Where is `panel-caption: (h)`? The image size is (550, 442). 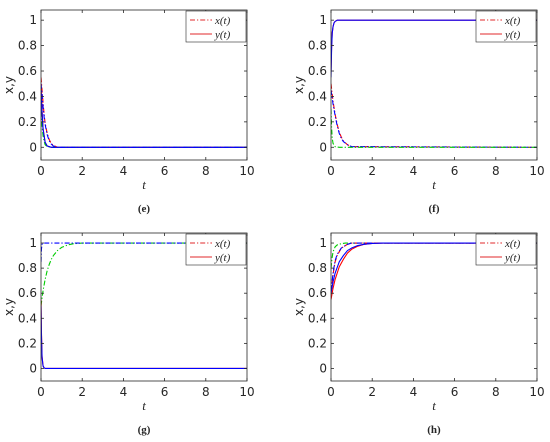 panel-caption: (h) is located at coordinates (434, 430).